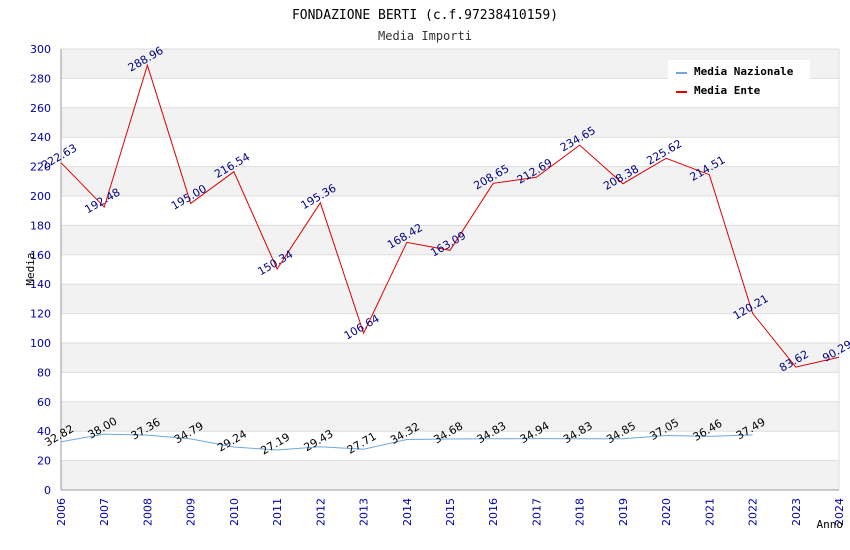 This screenshot has width=850, height=550. Describe the element at coordinates (839, 512) in the screenshot. I see `x-tick-label: 2024` at that location.